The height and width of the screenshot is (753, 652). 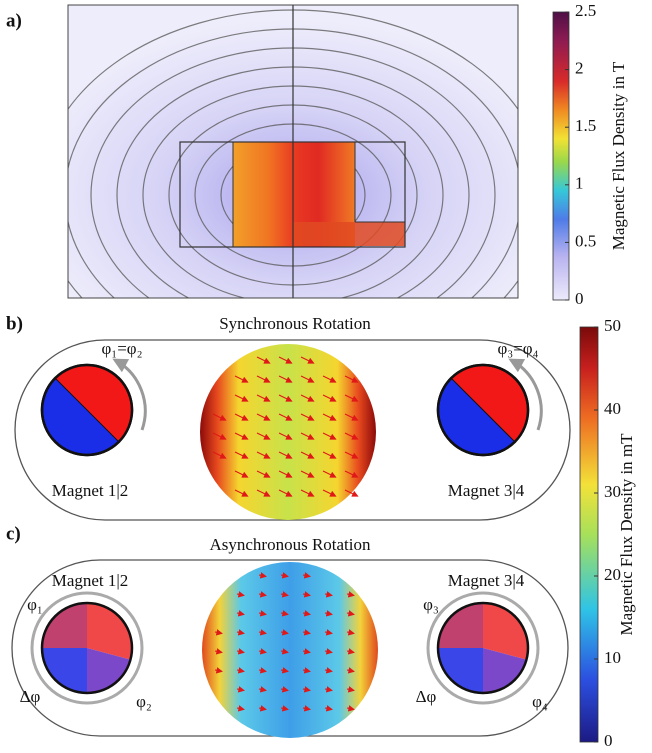 I want to click on angle-label: Δφ, so click(x=426, y=696).